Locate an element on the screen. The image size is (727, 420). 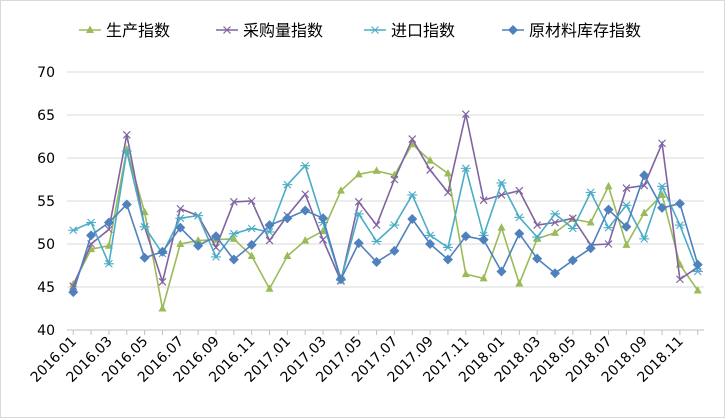
legend-marker is located at coordinates (375, 30).